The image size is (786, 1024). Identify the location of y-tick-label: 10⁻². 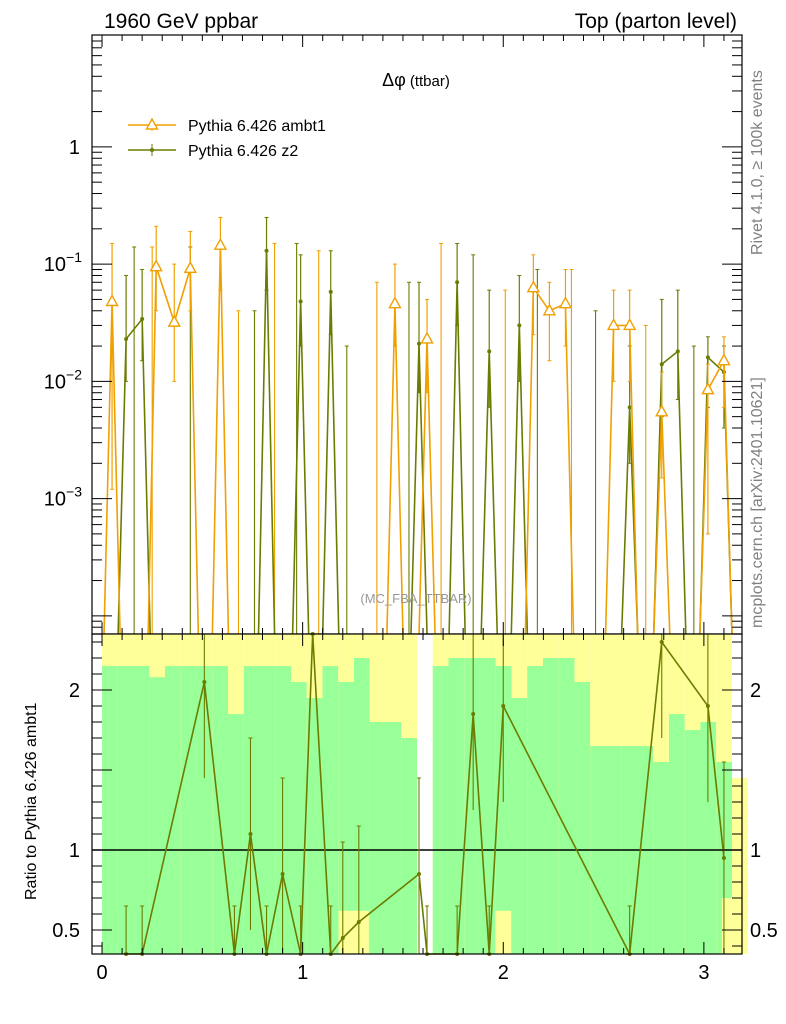
(63, 379).